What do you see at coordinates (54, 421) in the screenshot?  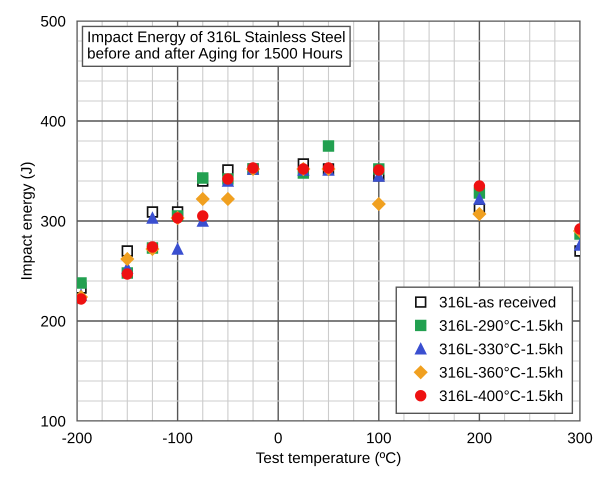 I see `y-tick-label: 100` at bounding box center [54, 421].